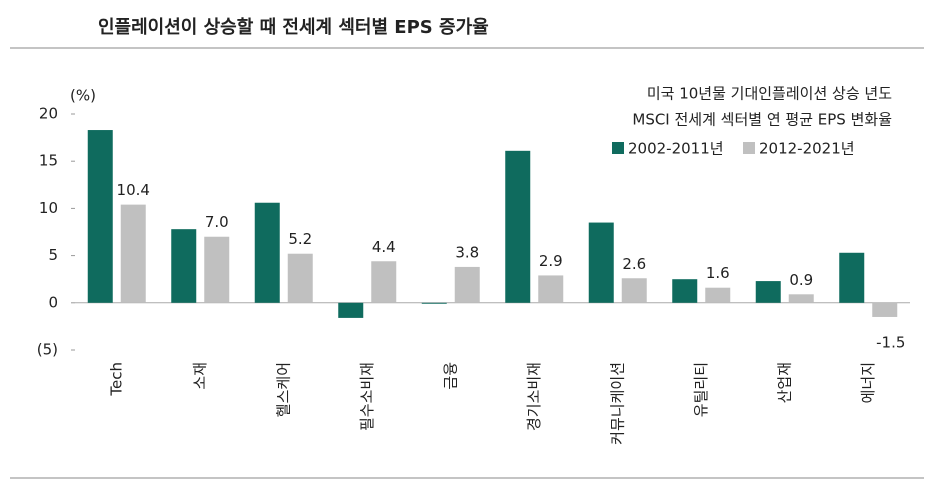 The height and width of the screenshot is (487, 934). Describe the element at coordinates (48, 114) in the screenshot. I see `y-tick-label: 20` at that location.